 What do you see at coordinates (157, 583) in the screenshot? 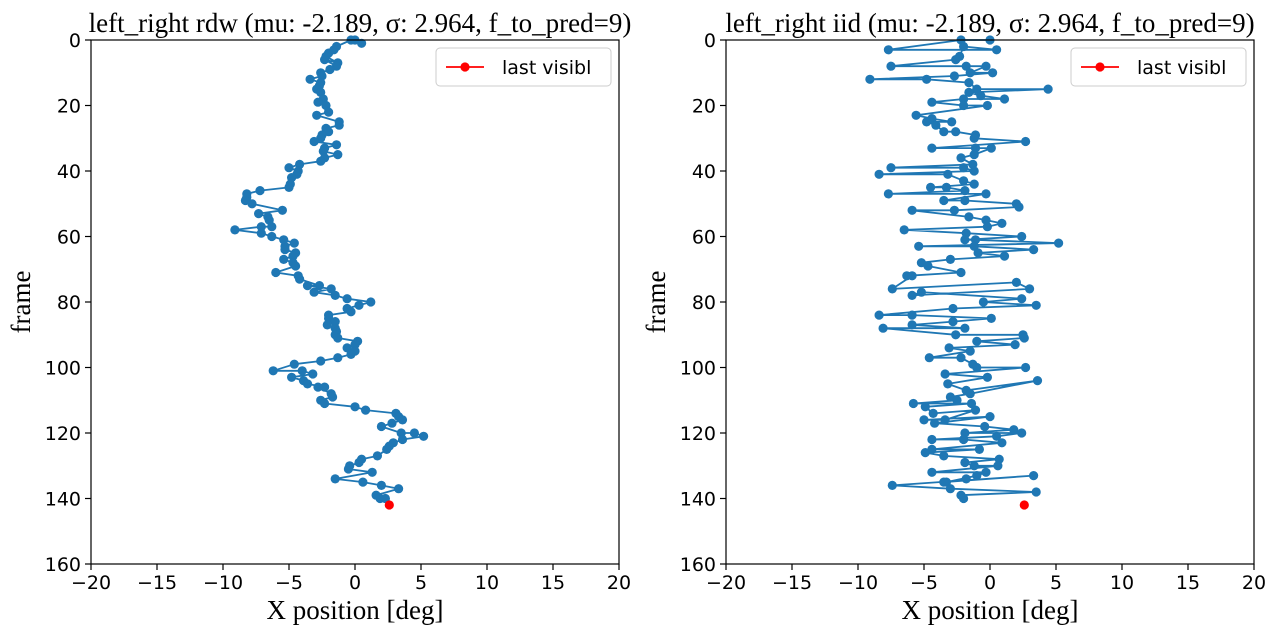
I see `x-tick-label: −15` at bounding box center [157, 583].